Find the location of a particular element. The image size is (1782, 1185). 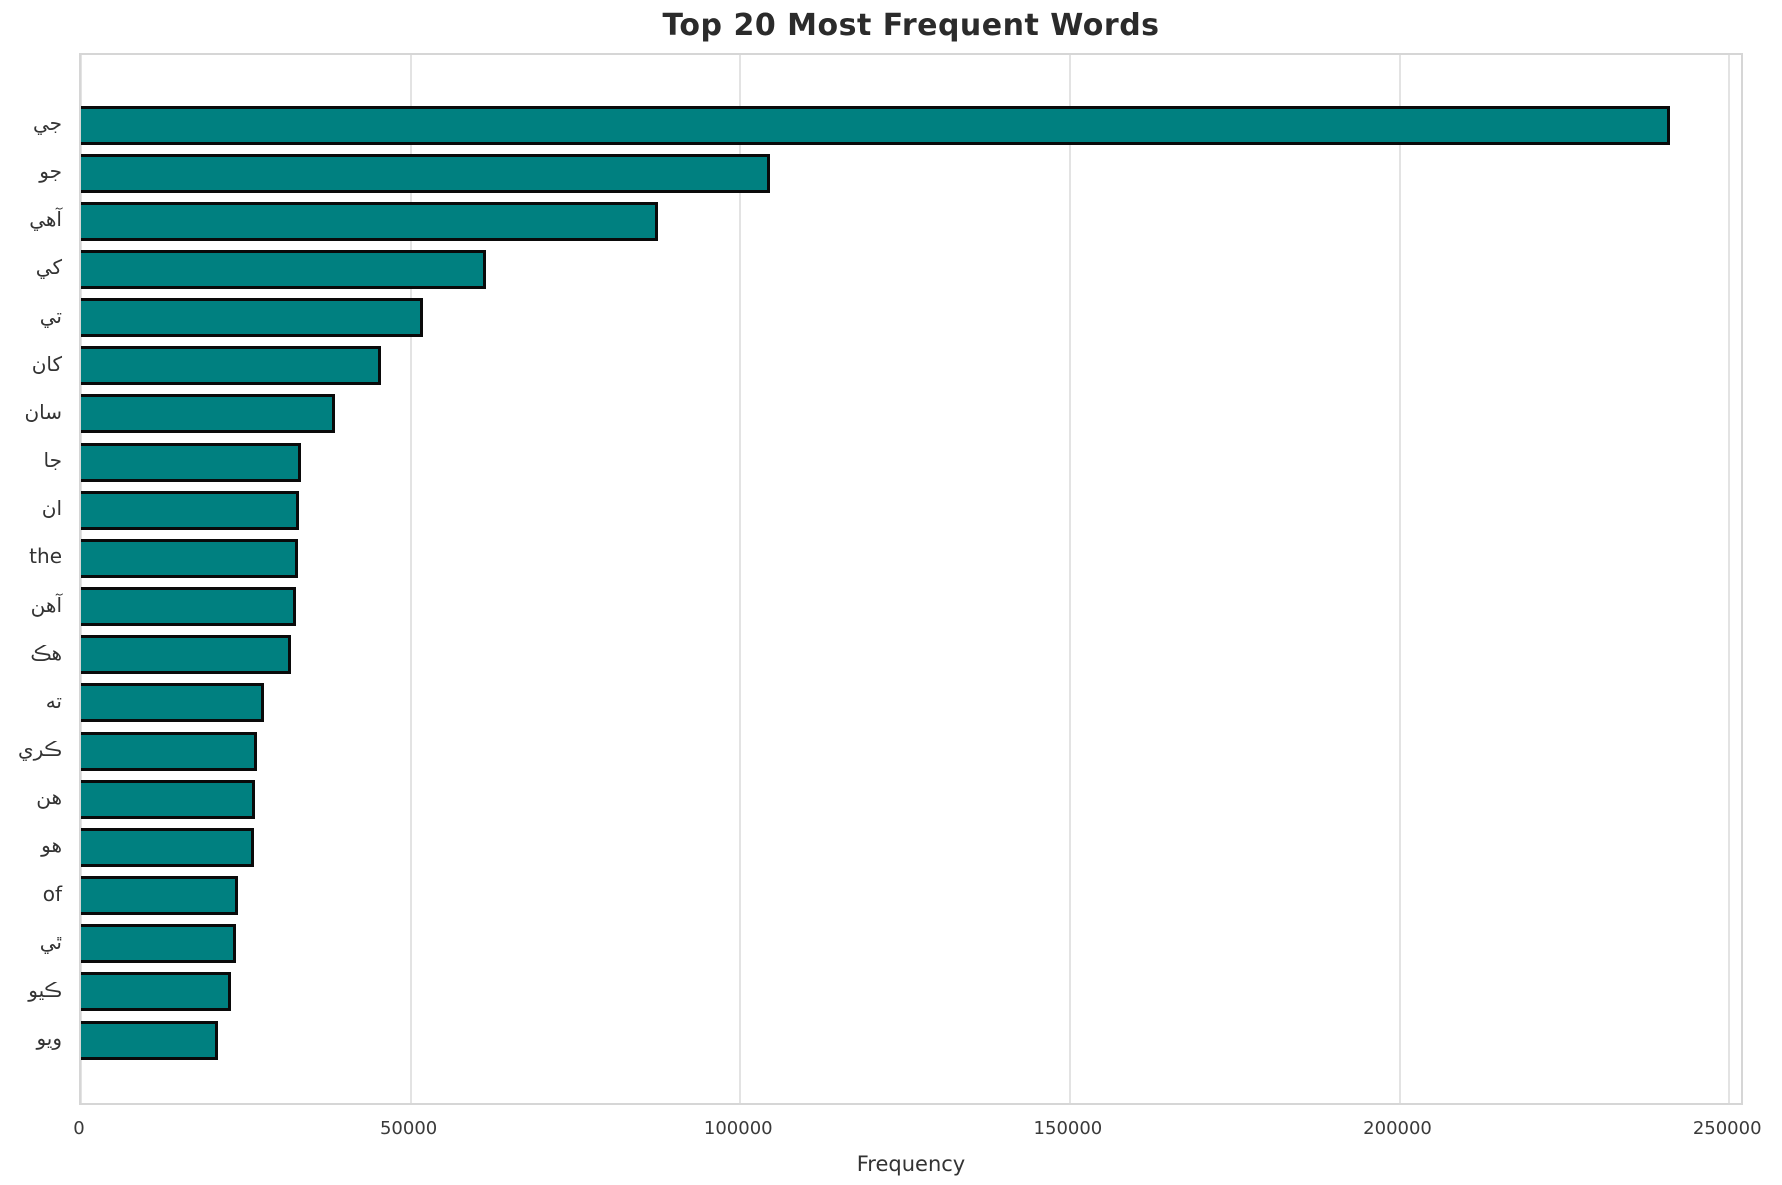

y-axis-label: ان is located at coordinates (51, 508).